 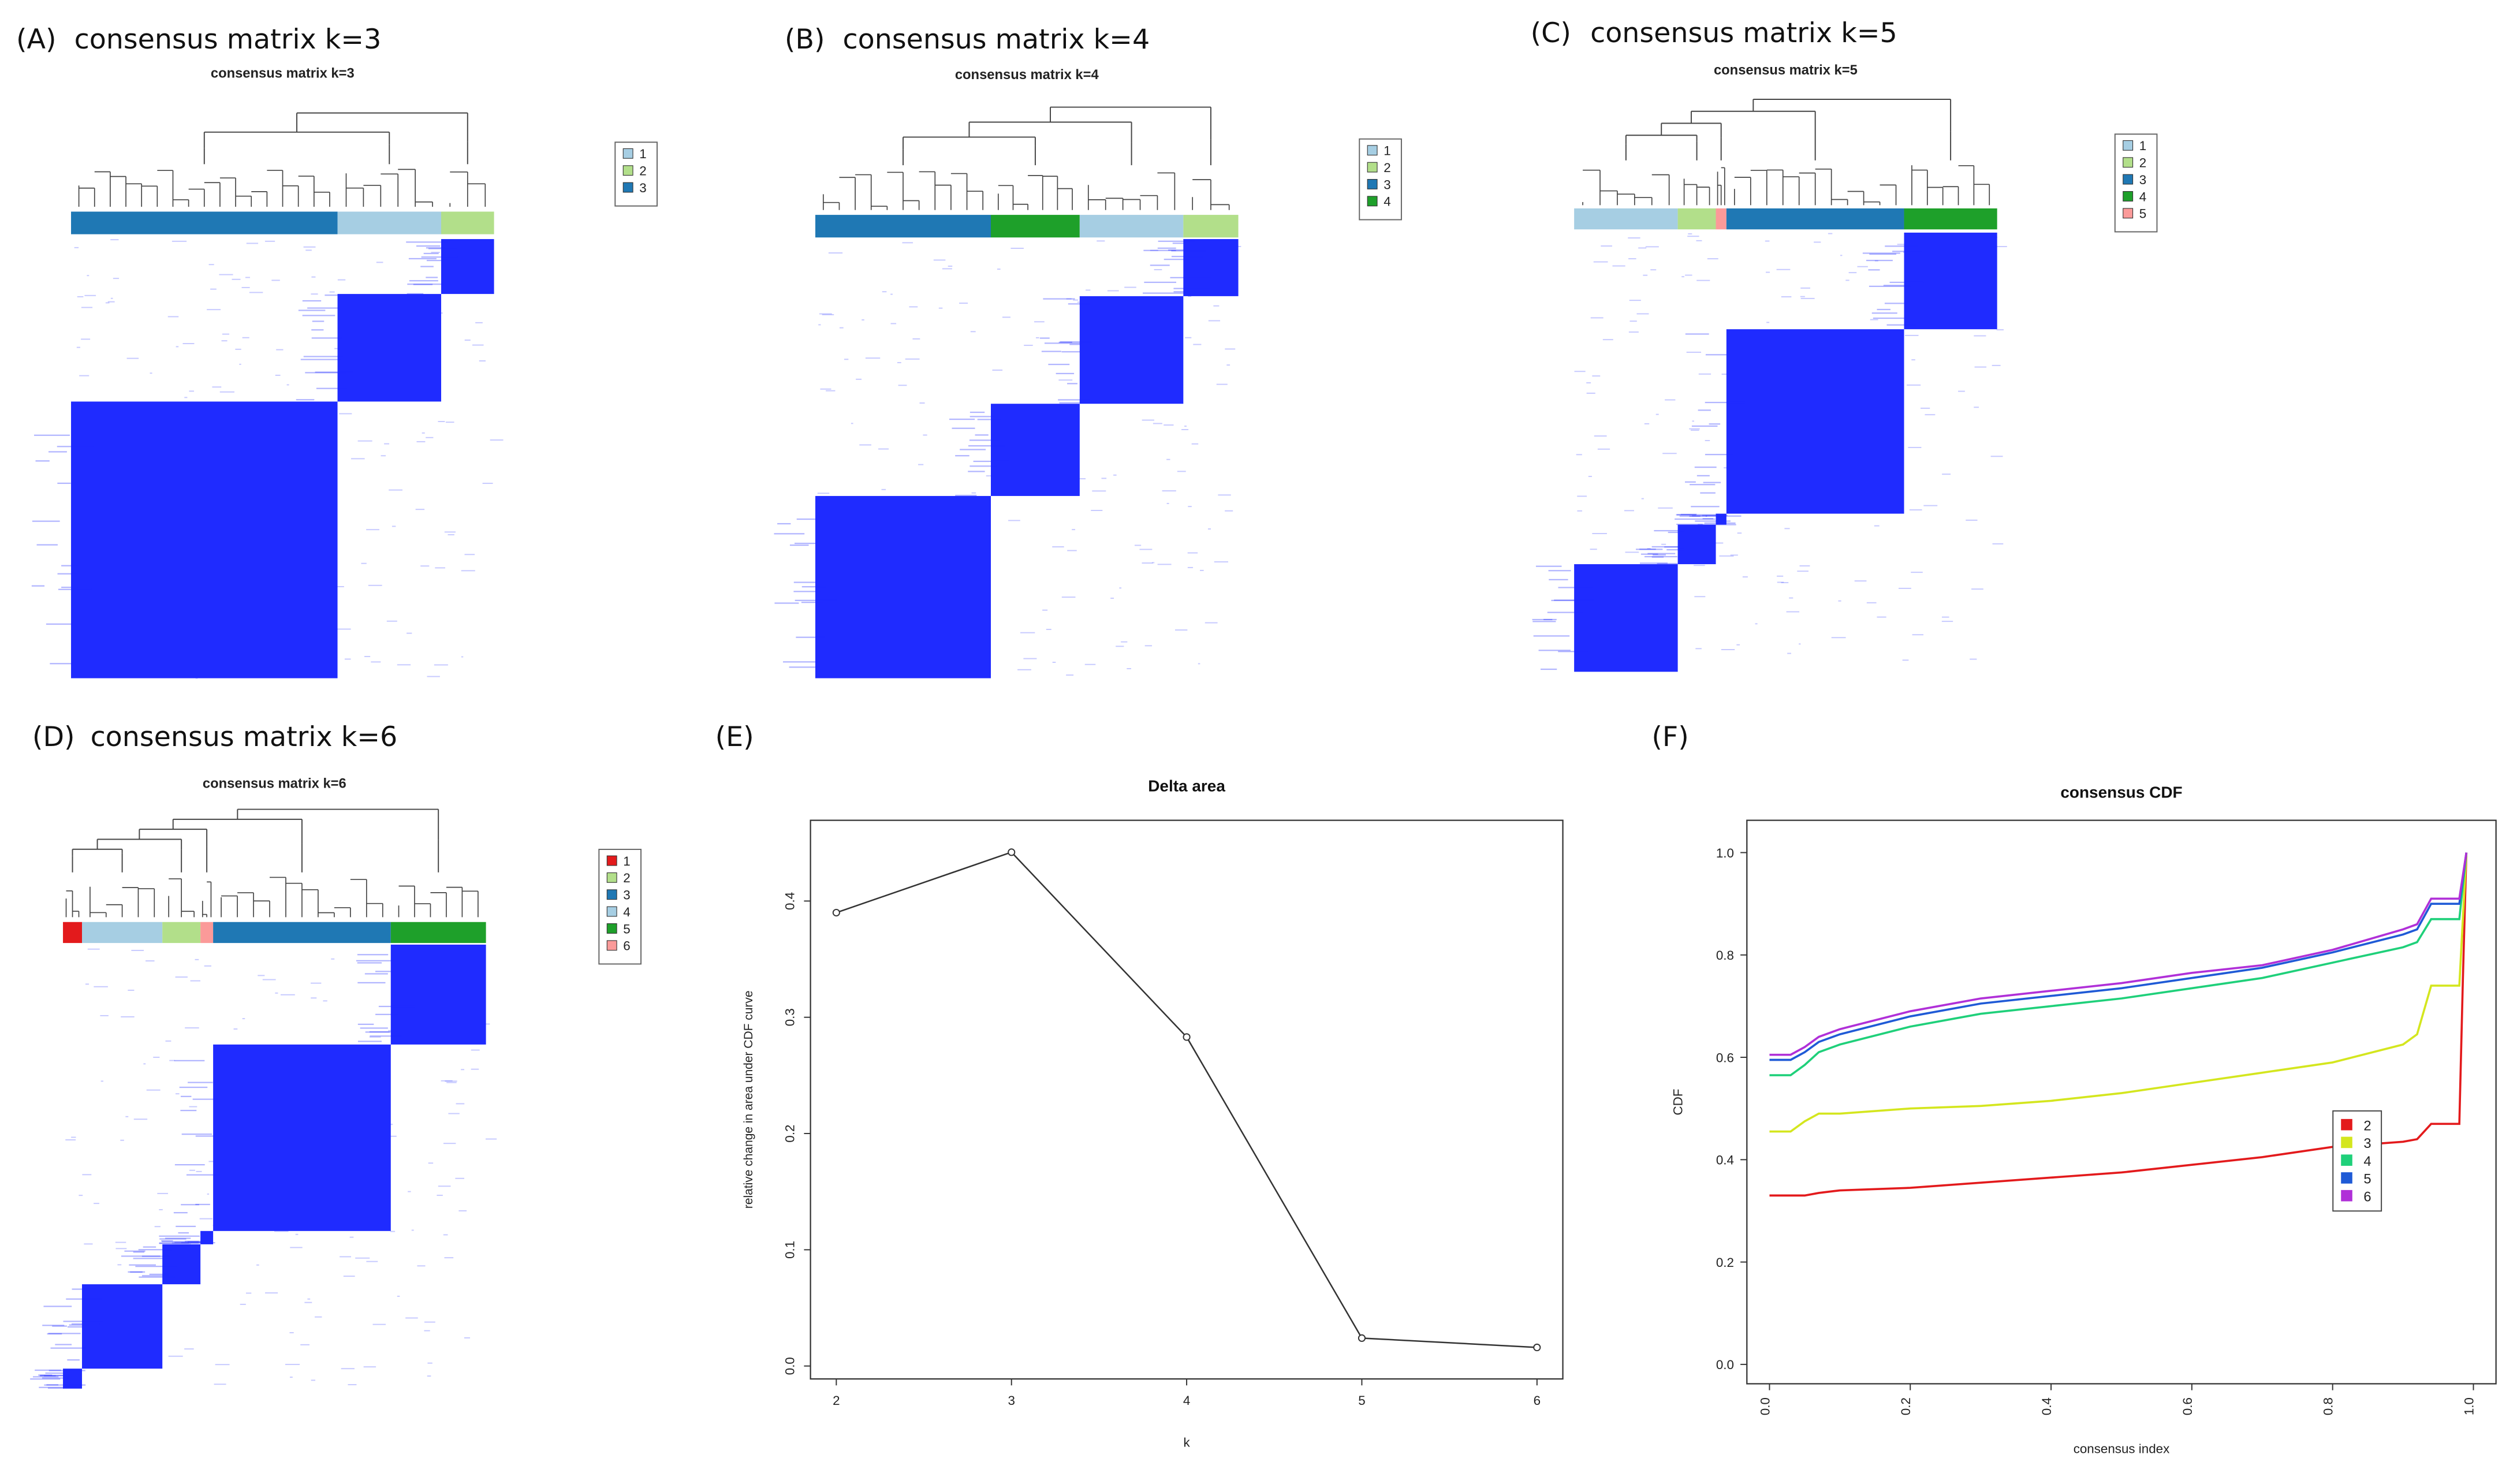 I want to click on y-axis-label: CDF, so click(x=1677, y=1102).